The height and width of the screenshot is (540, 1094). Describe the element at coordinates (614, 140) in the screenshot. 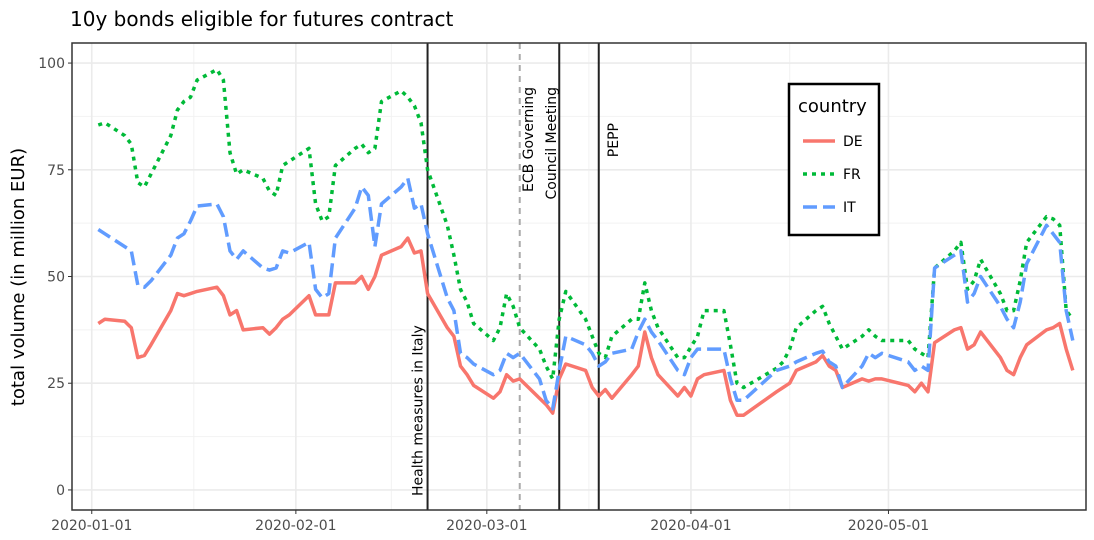

I see `event-label: PEPP` at that location.